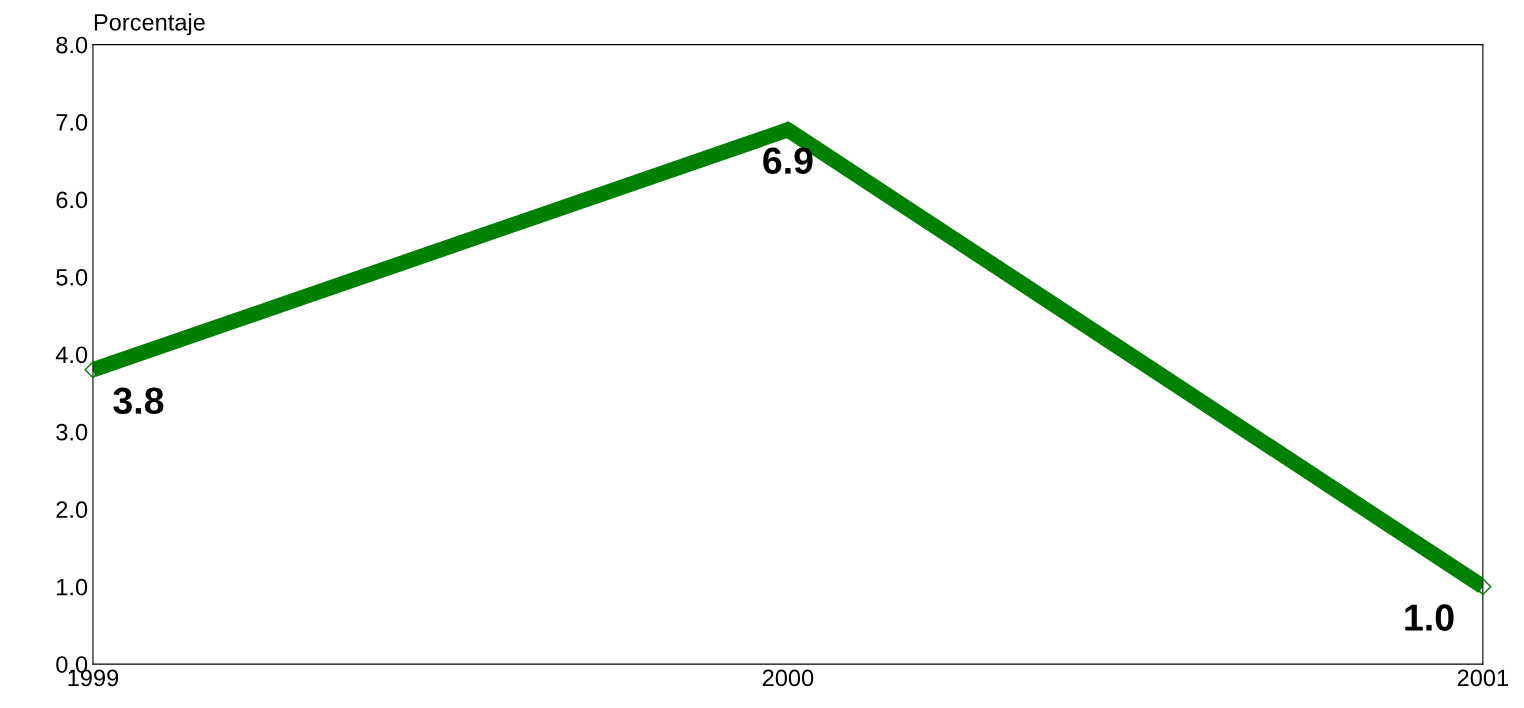 The height and width of the screenshot is (708, 1524). Describe the element at coordinates (72, 200) in the screenshot. I see `y-tick-label: 6.0` at that location.